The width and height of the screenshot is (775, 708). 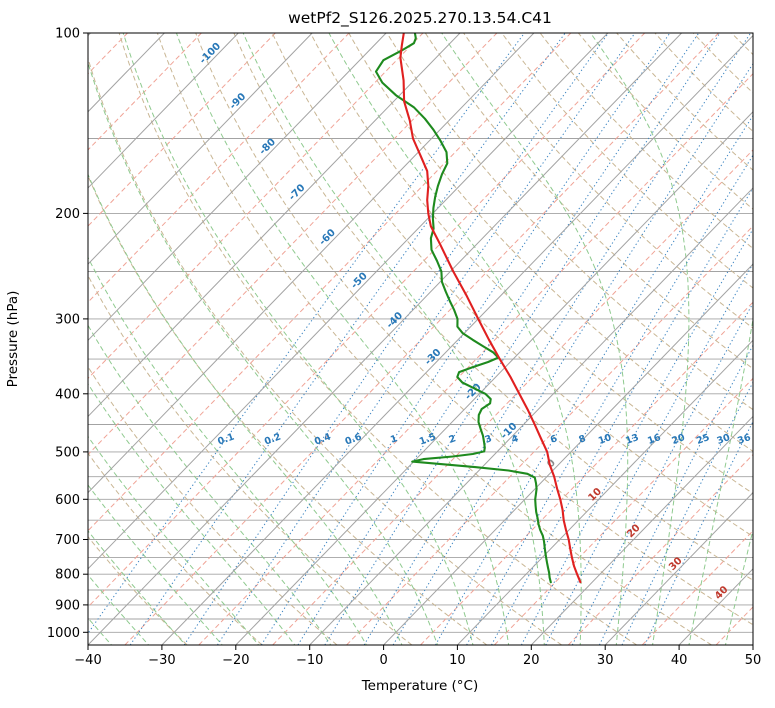 What do you see at coordinates (87, 660) in the screenshot?
I see `x-tick-label: −40` at bounding box center [87, 660].